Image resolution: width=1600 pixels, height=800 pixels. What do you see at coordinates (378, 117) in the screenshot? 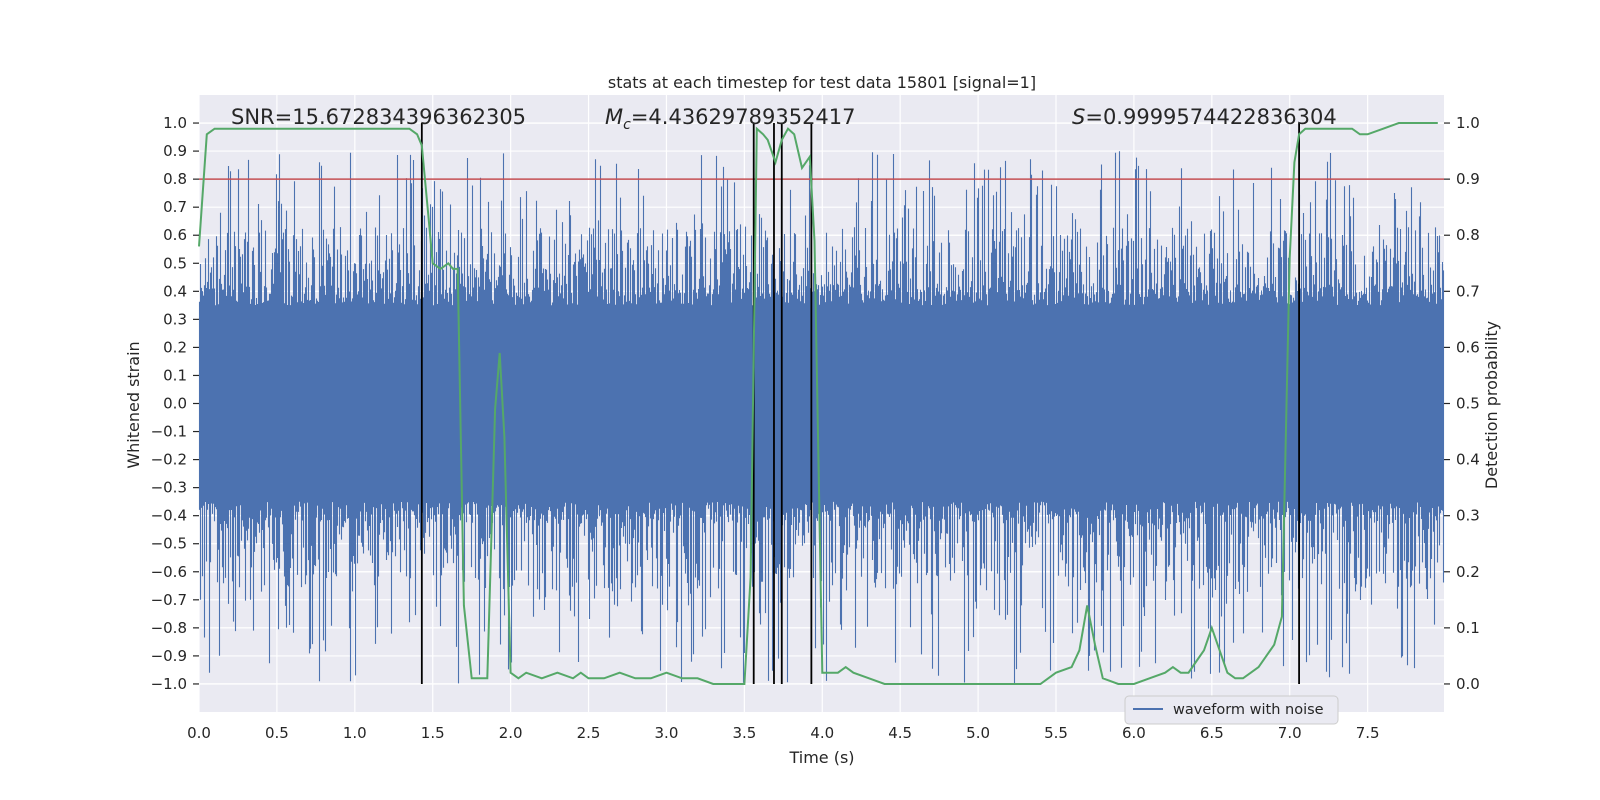
I see `snr-annotation: SNR=15.672834396362305` at bounding box center [378, 117].